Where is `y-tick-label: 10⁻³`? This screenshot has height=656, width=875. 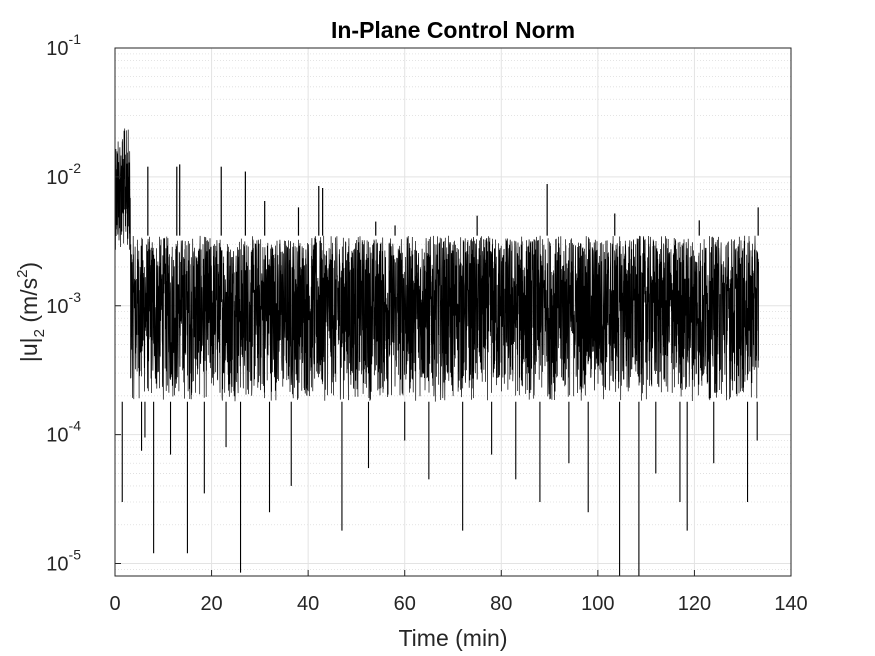 y-tick-label: 10⁻³ is located at coordinates (63, 303).